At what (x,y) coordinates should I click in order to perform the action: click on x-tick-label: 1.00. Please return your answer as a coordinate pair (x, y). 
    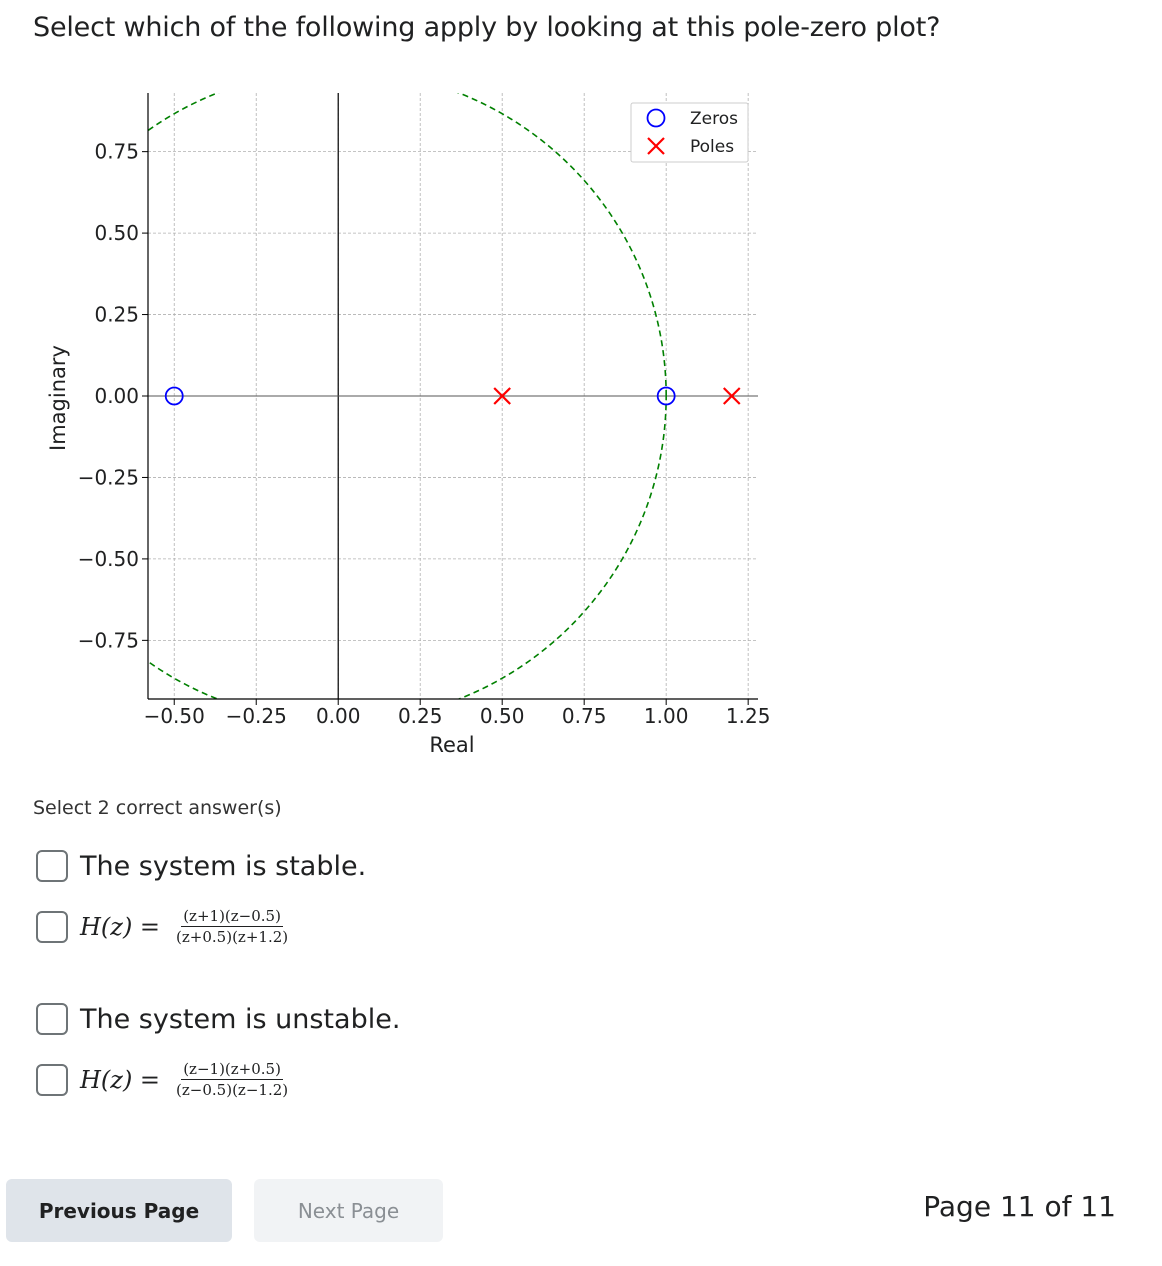
    Looking at the image, I should click on (666, 716).